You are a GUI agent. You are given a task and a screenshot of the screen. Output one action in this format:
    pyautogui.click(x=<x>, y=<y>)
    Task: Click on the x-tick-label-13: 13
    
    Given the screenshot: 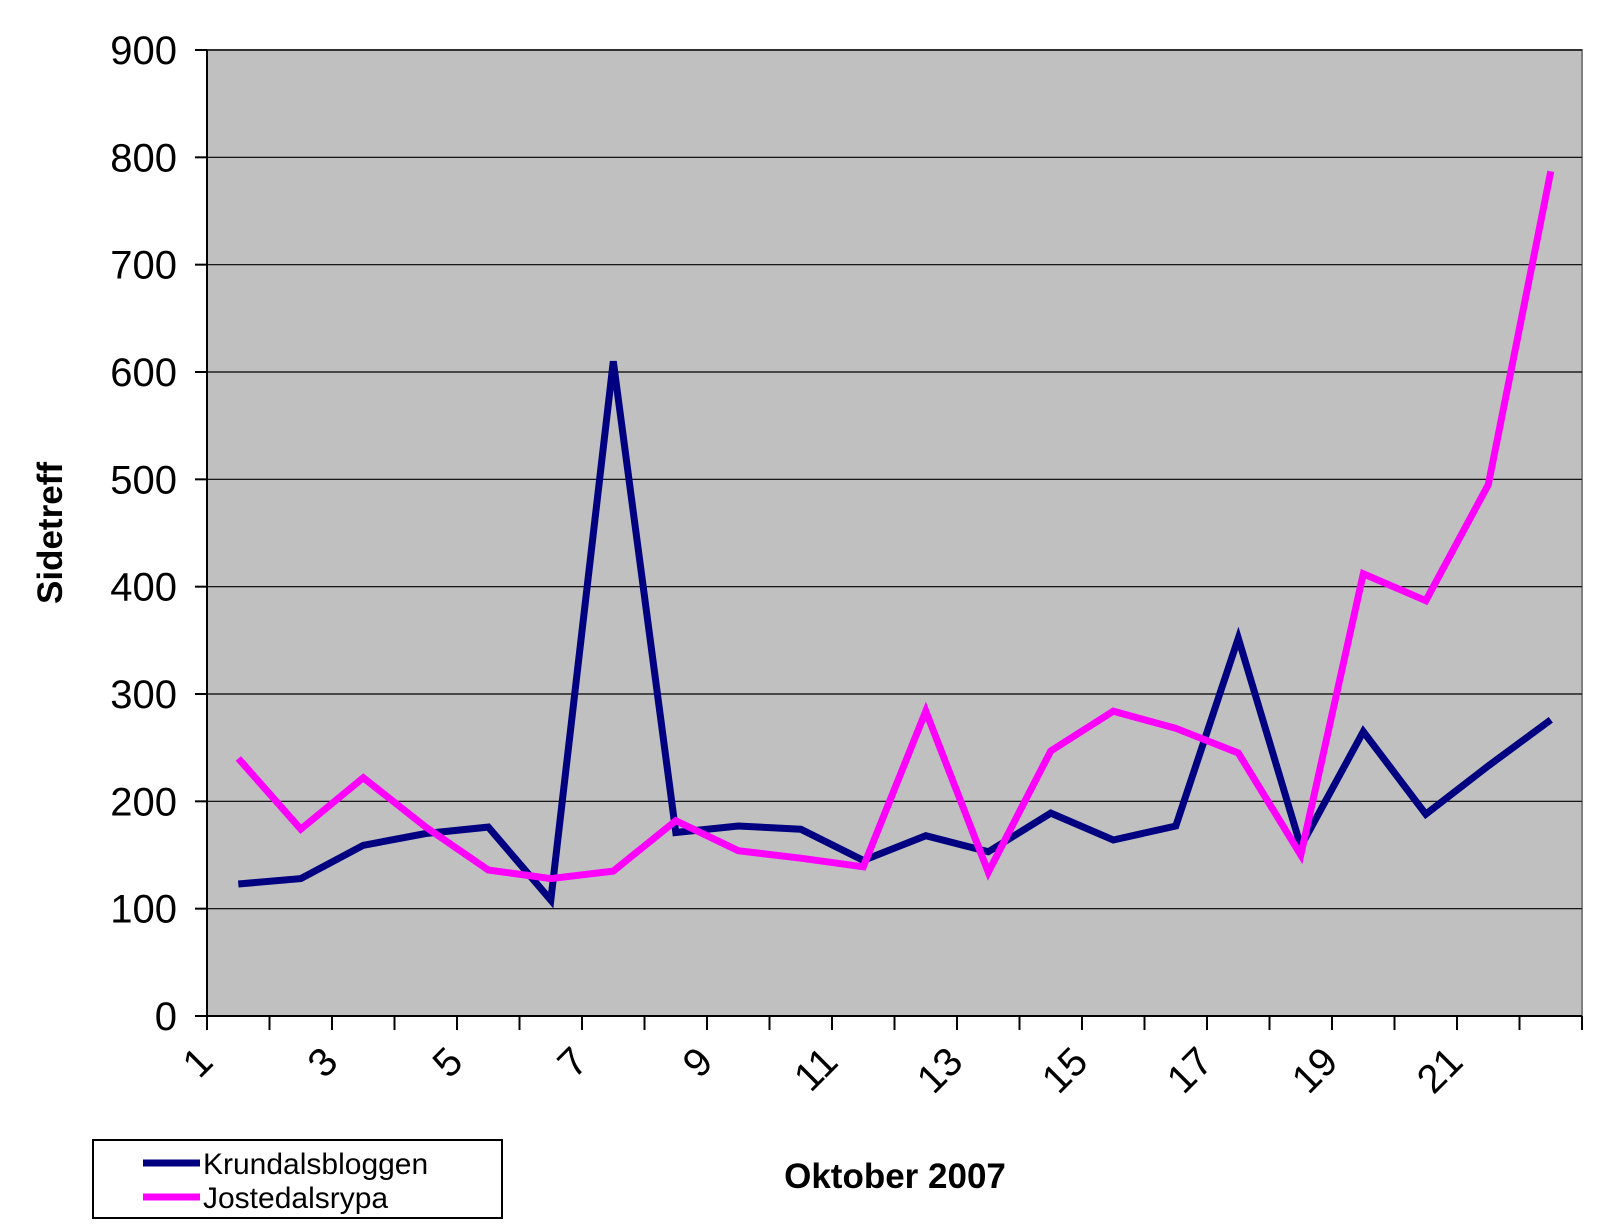 What is the action you would take?
    pyautogui.click(x=940, y=1070)
    